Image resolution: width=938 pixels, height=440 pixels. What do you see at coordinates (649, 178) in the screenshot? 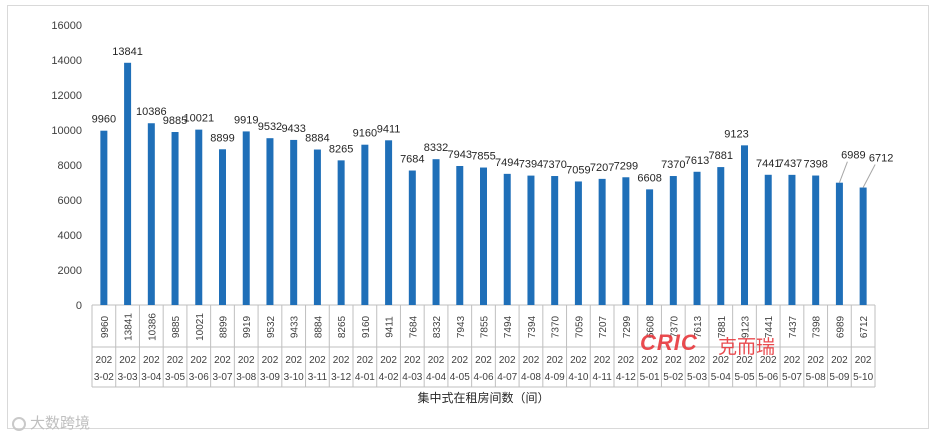
I see `data-label: 6608` at bounding box center [649, 178].